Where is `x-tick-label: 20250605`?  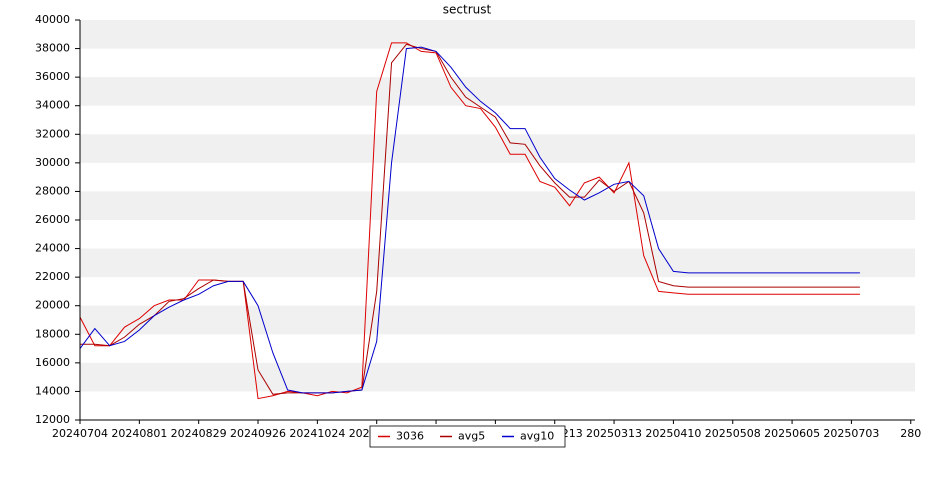
x-tick-label: 20250605 is located at coordinates (792, 433).